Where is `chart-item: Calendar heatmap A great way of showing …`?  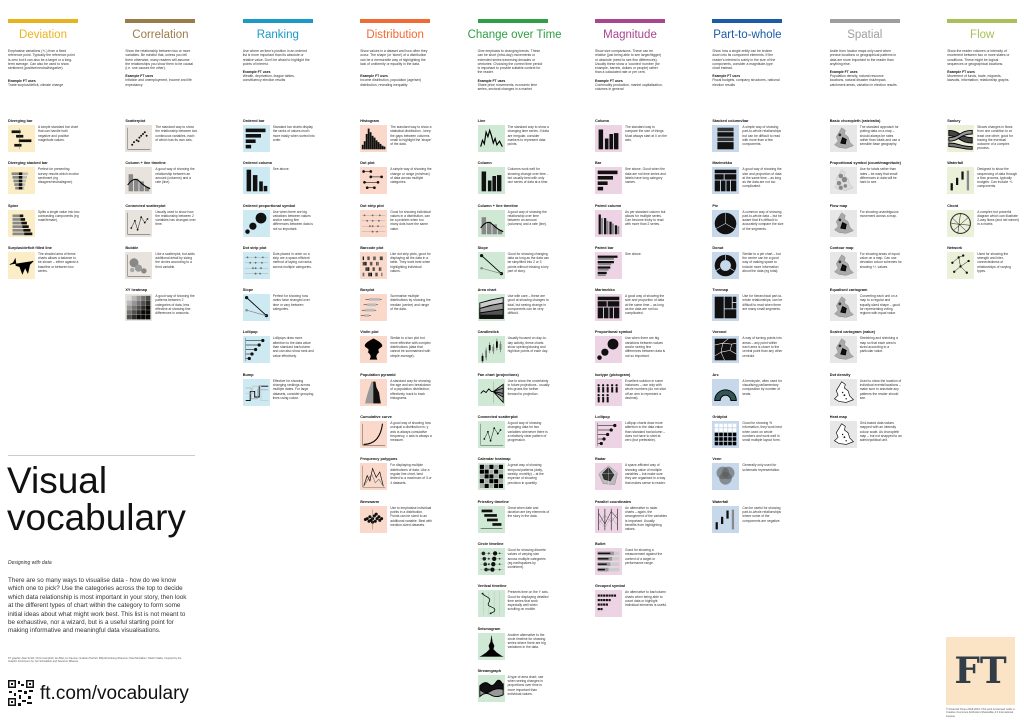
chart-item: Calendar heatmap A great way of showing … is located at coordinates (533, 478).